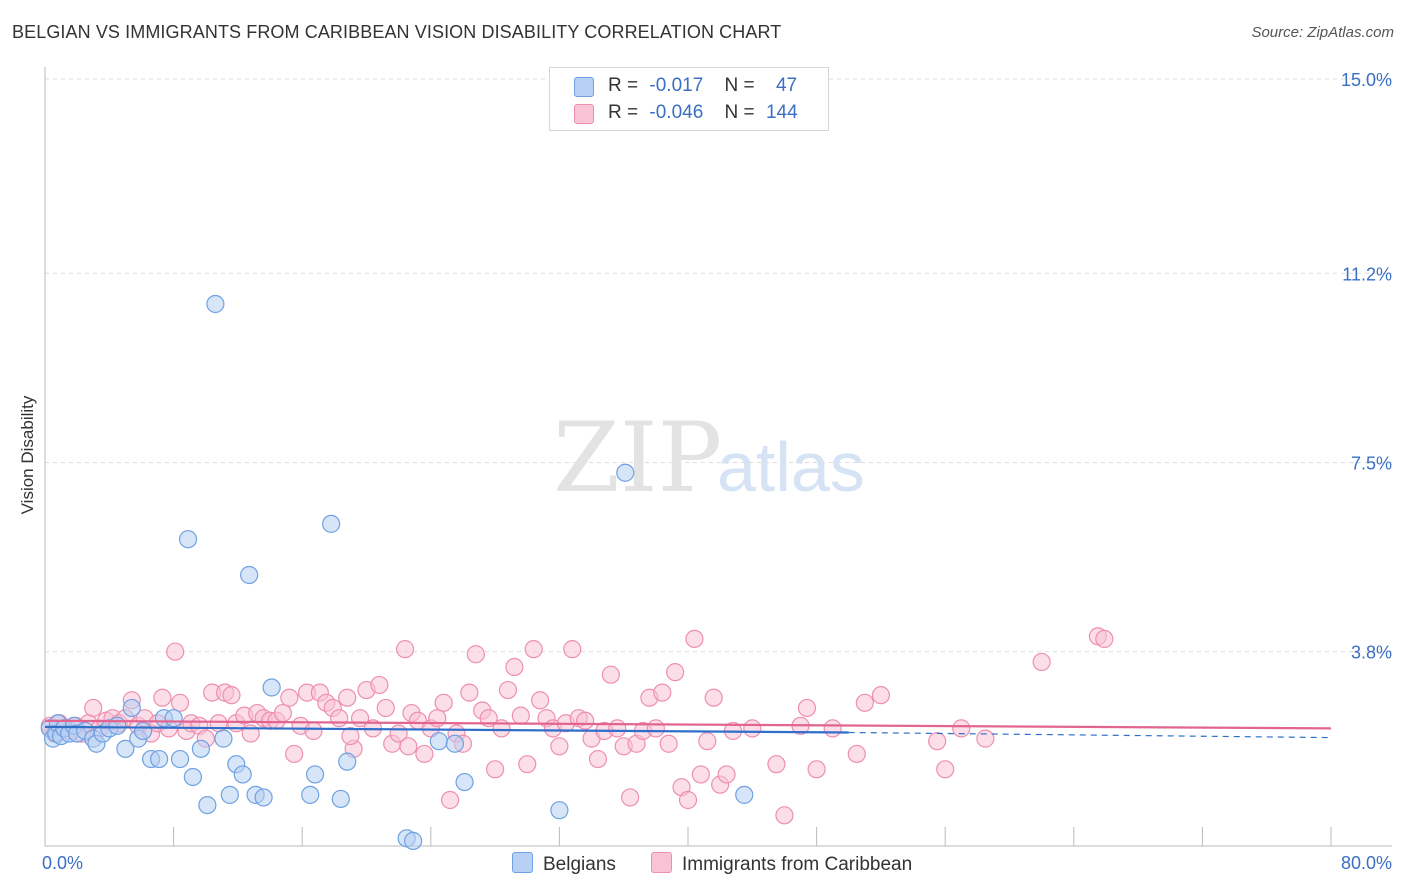 The height and width of the screenshot is (892, 1406). What do you see at coordinates (781, 112) in the screenshot?
I see `caribbean-n-value: 144` at bounding box center [781, 112].